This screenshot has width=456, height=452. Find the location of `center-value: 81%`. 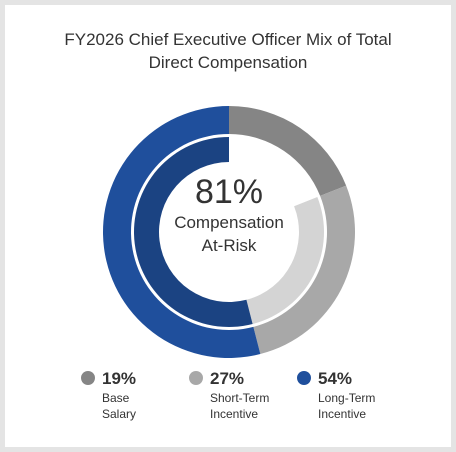

center-value: 81% is located at coordinates (229, 192).